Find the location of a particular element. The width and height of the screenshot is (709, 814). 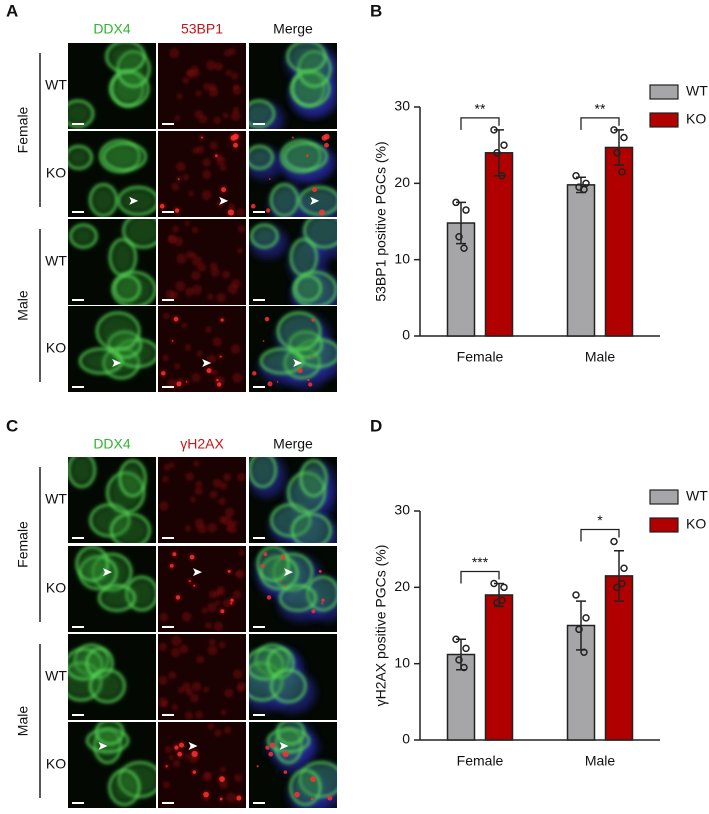

y-tick-label: 20 is located at coordinates (402, 586).